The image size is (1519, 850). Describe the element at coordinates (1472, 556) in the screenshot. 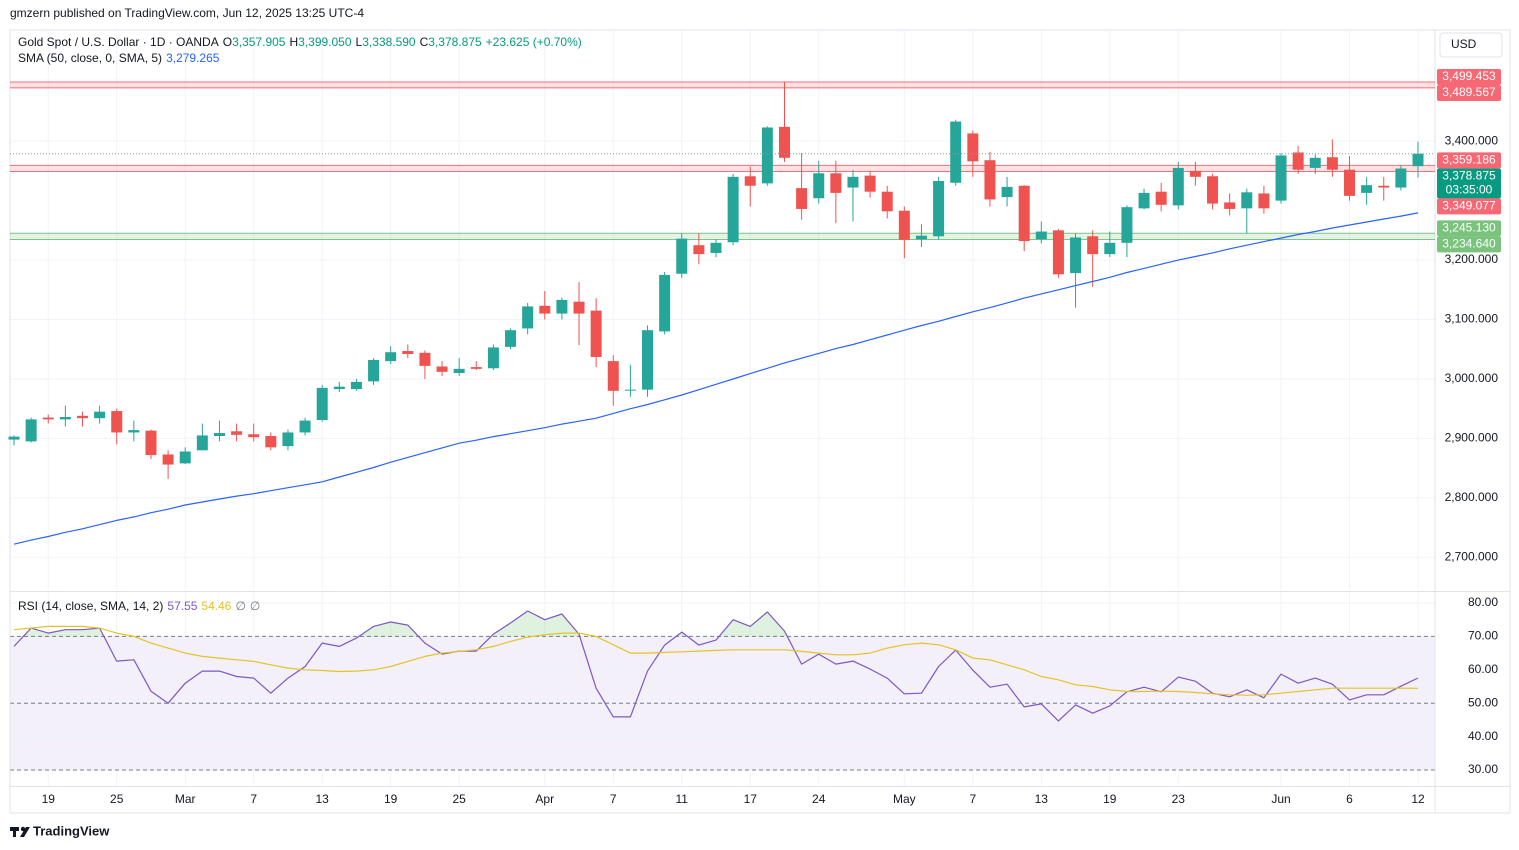

I see `y-tick-label: 2,700.000` at that location.